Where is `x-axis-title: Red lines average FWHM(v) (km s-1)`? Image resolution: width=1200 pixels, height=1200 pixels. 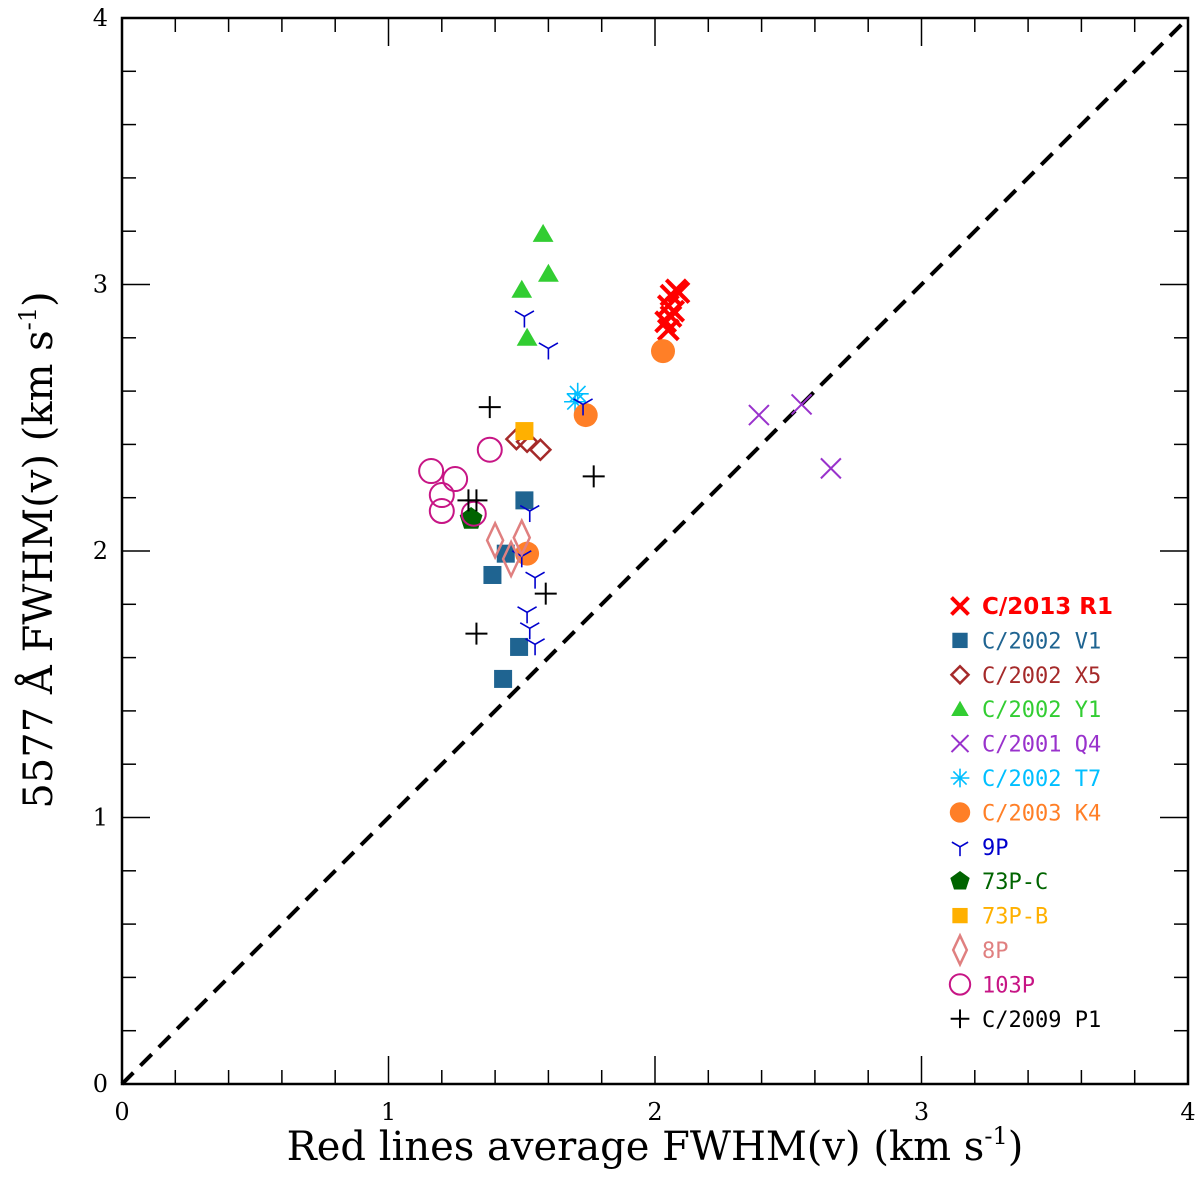 x-axis-title: Red lines average FWHM(v) (km s-1) is located at coordinates (655, 1146).